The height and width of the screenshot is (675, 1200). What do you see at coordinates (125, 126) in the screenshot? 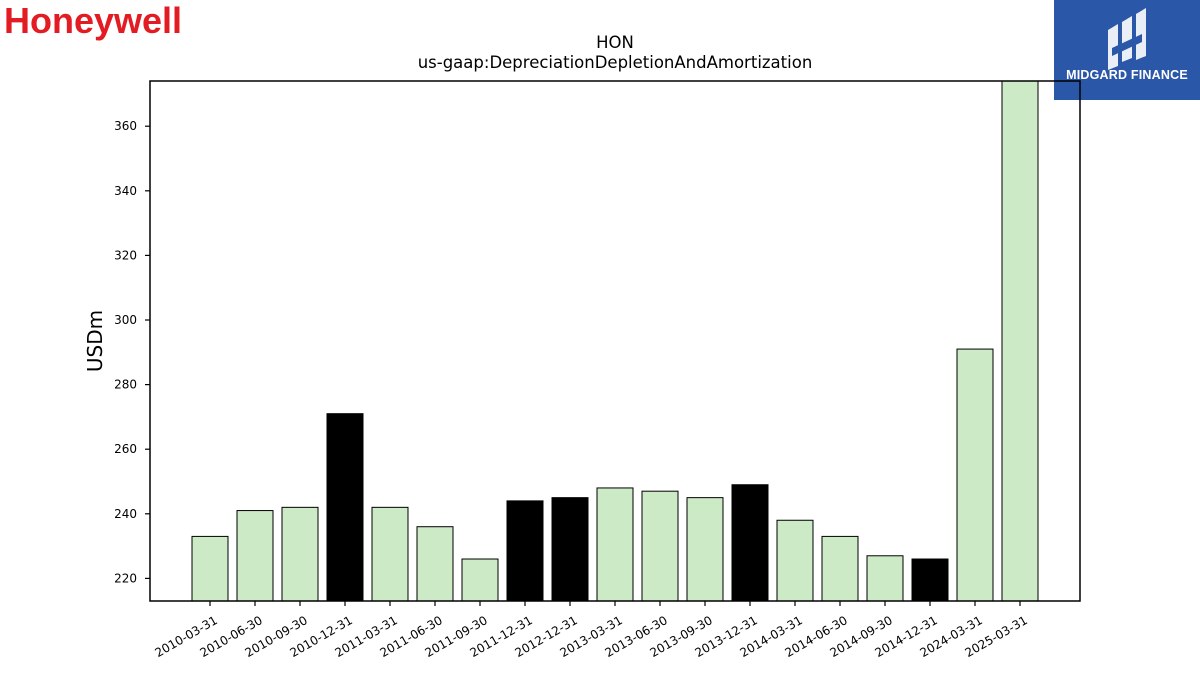
I see `y-tick-label: 360` at bounding box center [125, 126].